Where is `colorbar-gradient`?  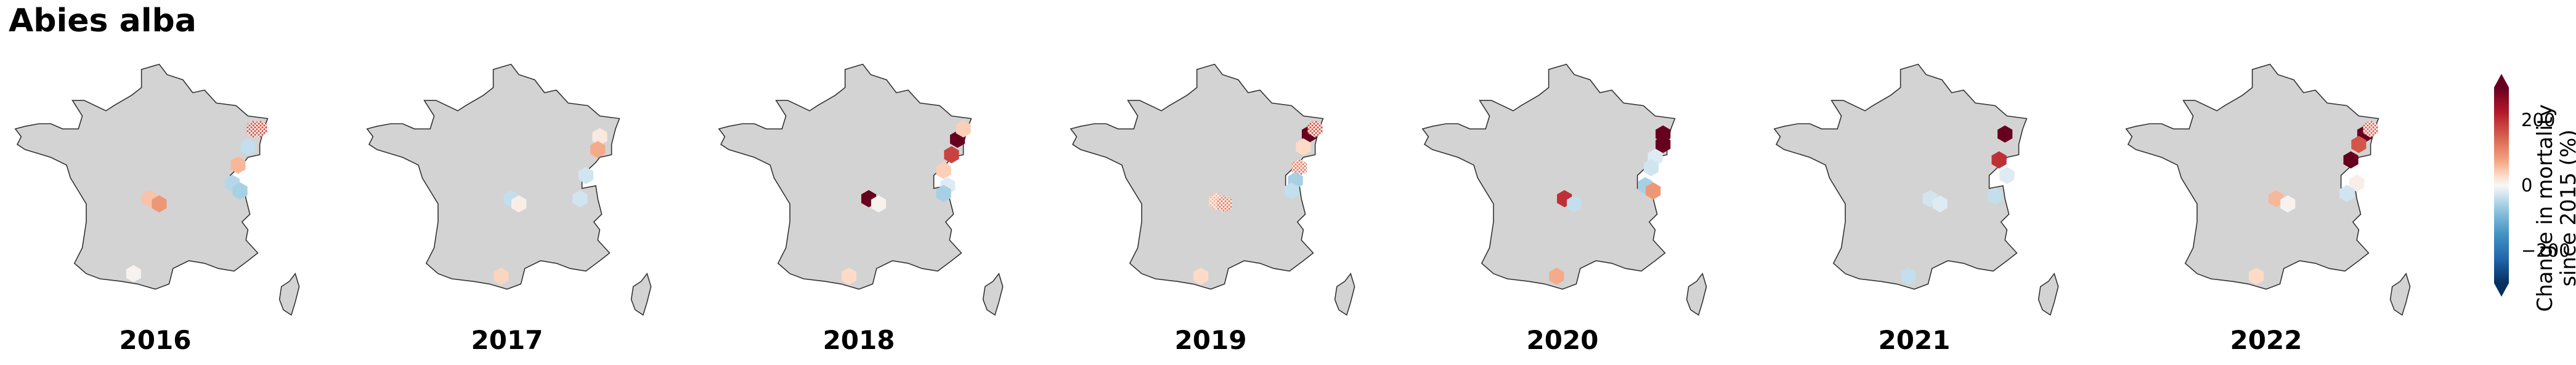
colorbar-gradient is located at coordinates (2501, 185).